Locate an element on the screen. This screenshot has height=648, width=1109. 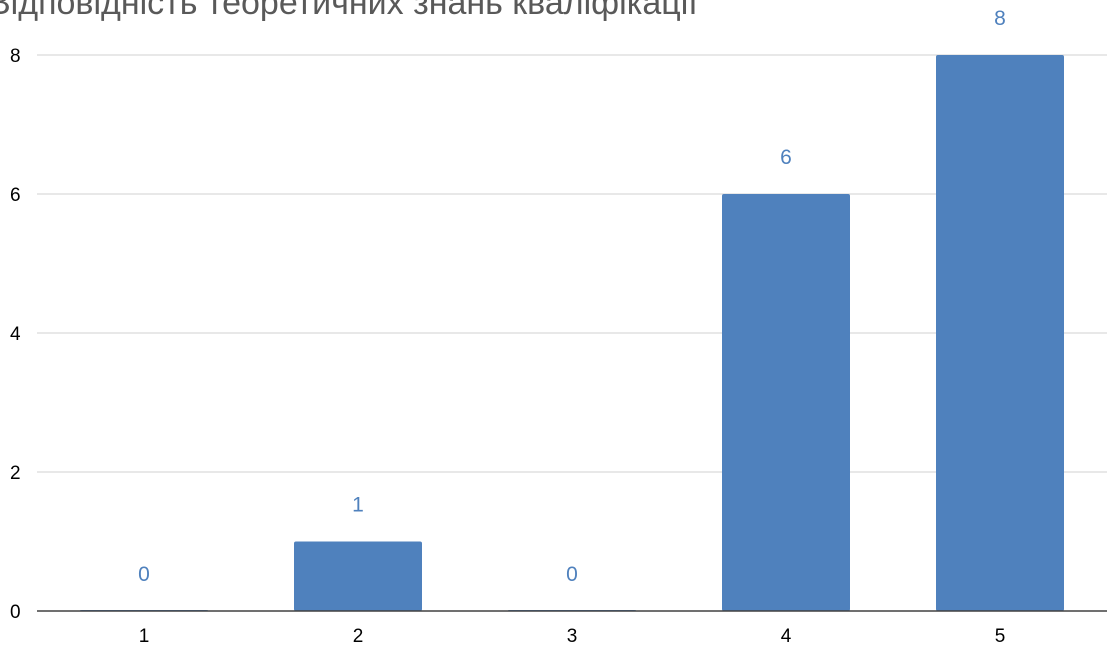
y-tick-label: 4 is located at coordinates (15, 334).